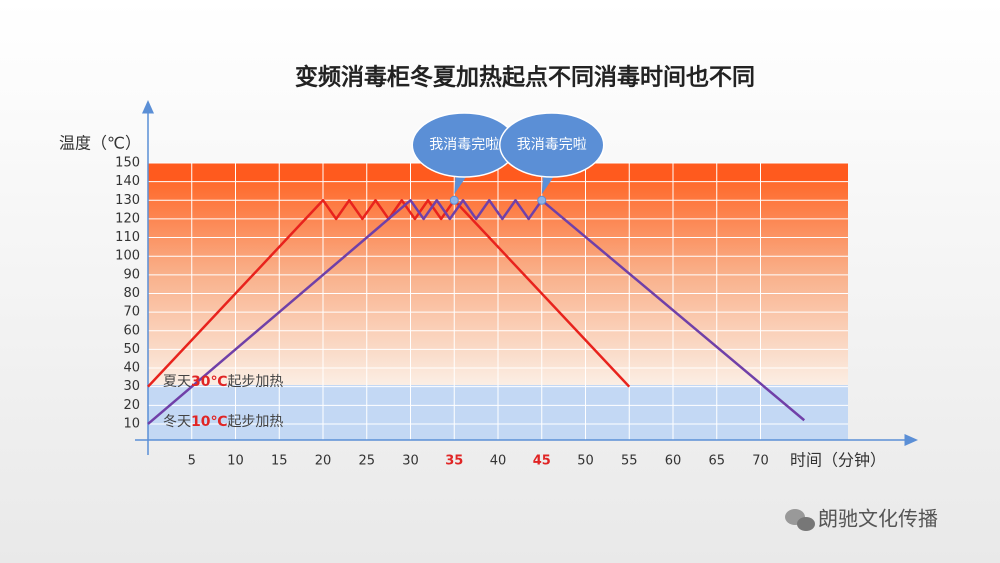  Describe the element at coordinates (760, 461) in the screenshot. I see `x-tick-label: 70` at that location.